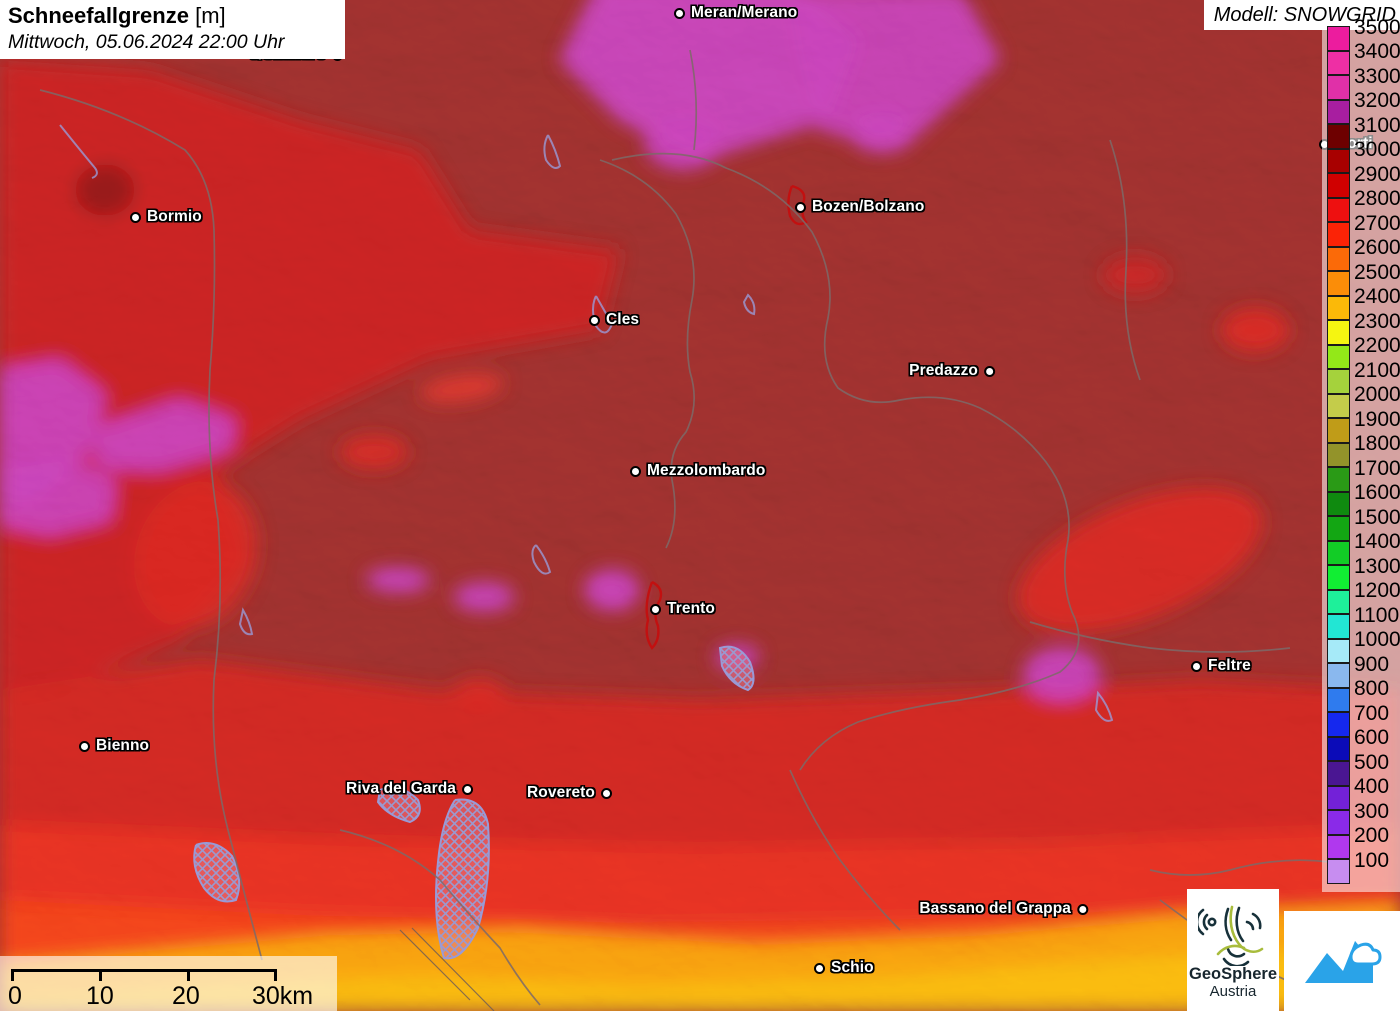 The image size is (1400, 1011). I want to click on legend-row: 2000, so click(1361, 401).